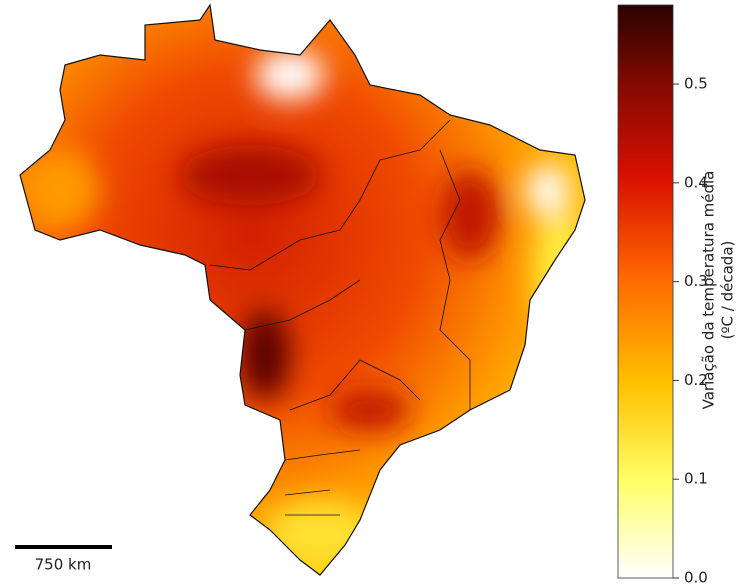  I want to click on colorbar-tick-label: 0.1, so click(696, 479).